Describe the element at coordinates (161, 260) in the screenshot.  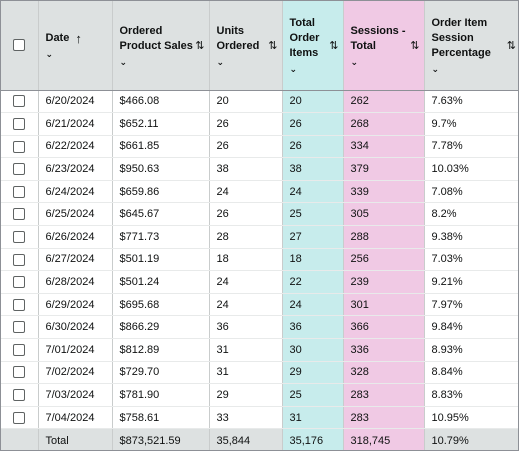
I see `cell-ordered-product-sales: $501.19` at that location.